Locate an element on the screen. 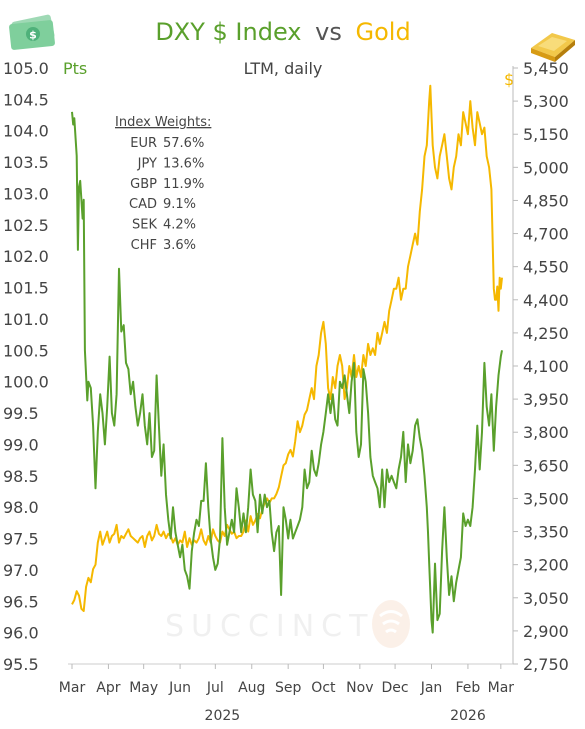  right-tick-label: 3,950 is located at coordinates (546, 399).